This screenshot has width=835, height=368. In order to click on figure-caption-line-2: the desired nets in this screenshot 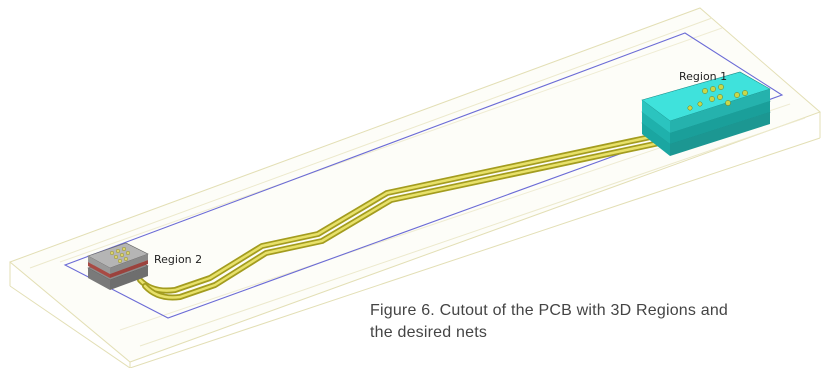, I will do `click(429, 332)`.